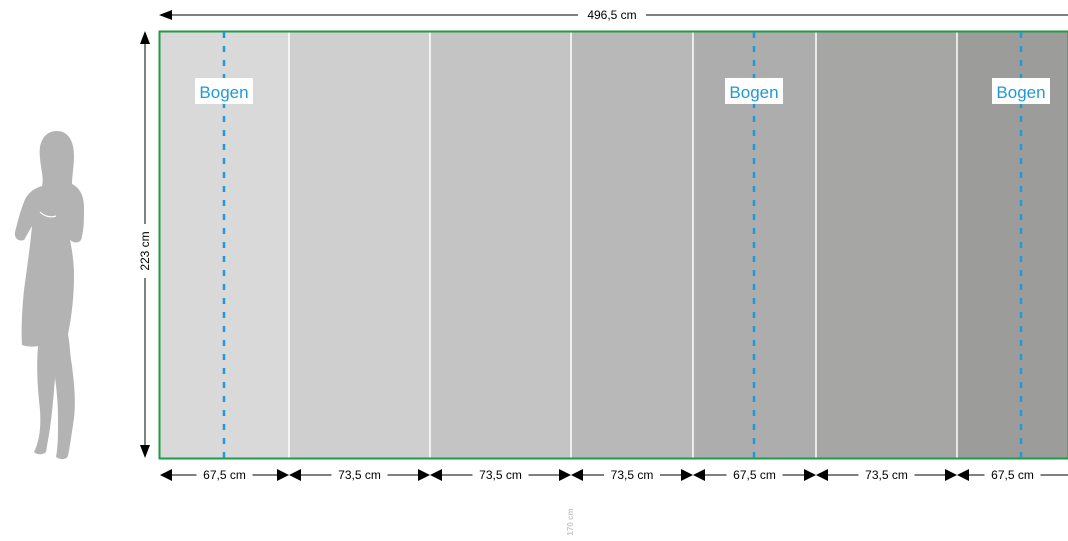 The width and height of the screenshot is (1068, 541). I want to click on height-arrow-bottom, so click(145, 451).